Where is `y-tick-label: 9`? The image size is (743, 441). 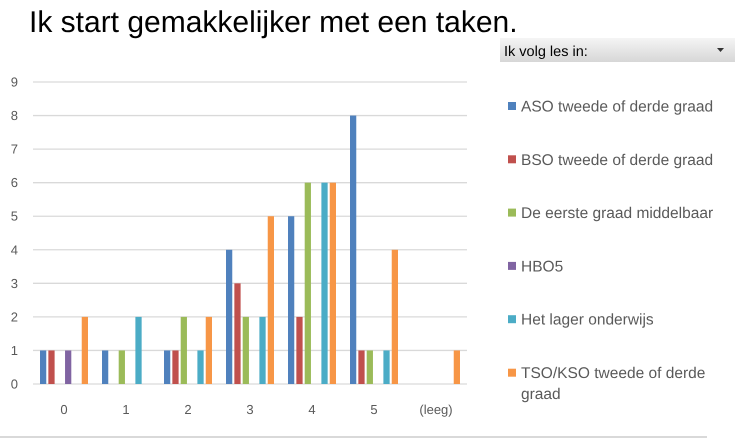 y-tick-label: 9 is located at coordinates (14, 82).